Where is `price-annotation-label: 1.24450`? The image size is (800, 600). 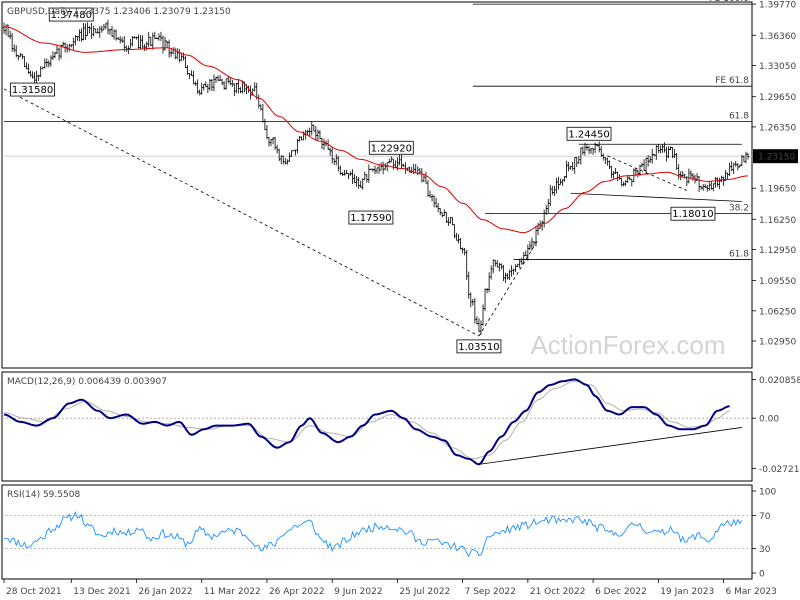
price-annotation-label: 1.24450 is located at coordinates (588, 134).